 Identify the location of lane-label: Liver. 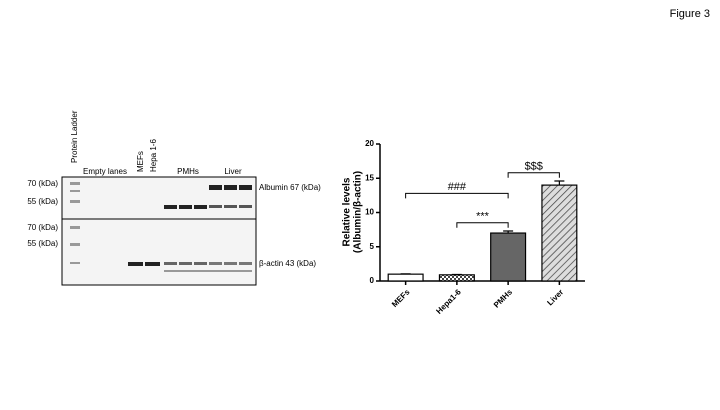
(233, 171).